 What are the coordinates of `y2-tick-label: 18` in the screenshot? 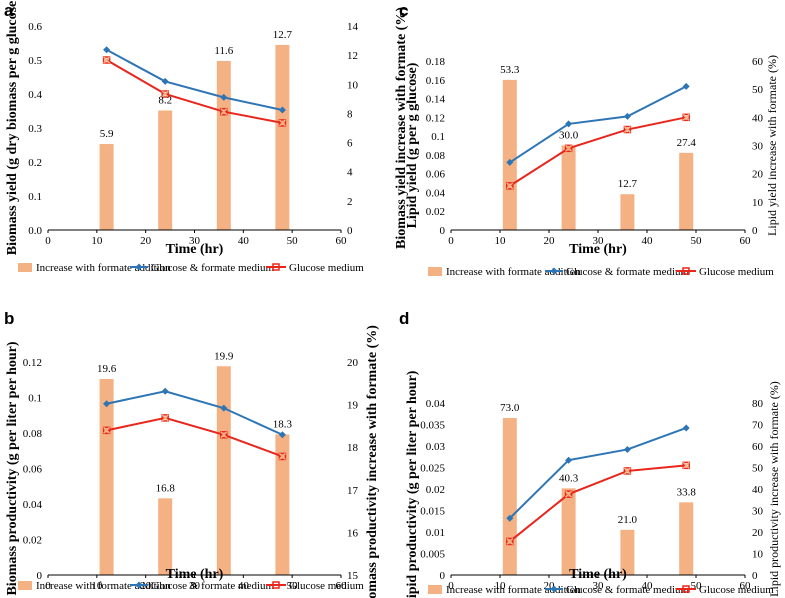 It's located at (353, 448).